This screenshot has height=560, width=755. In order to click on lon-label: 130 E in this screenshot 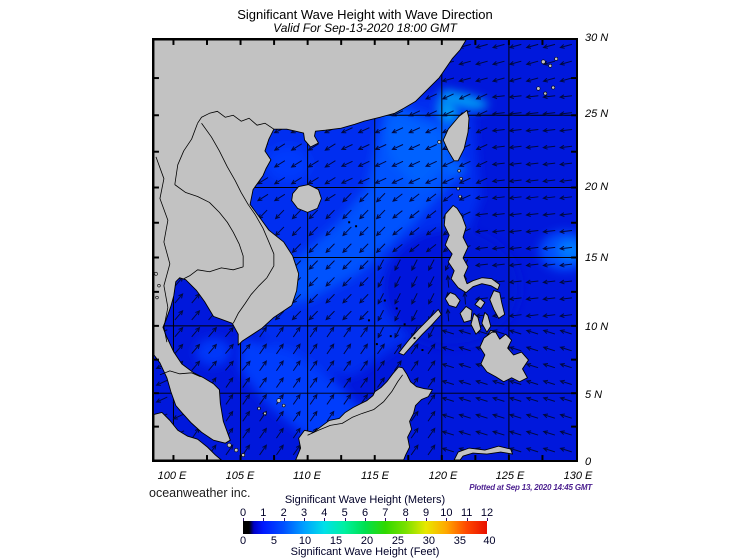, I will do `click(578, 476)`.